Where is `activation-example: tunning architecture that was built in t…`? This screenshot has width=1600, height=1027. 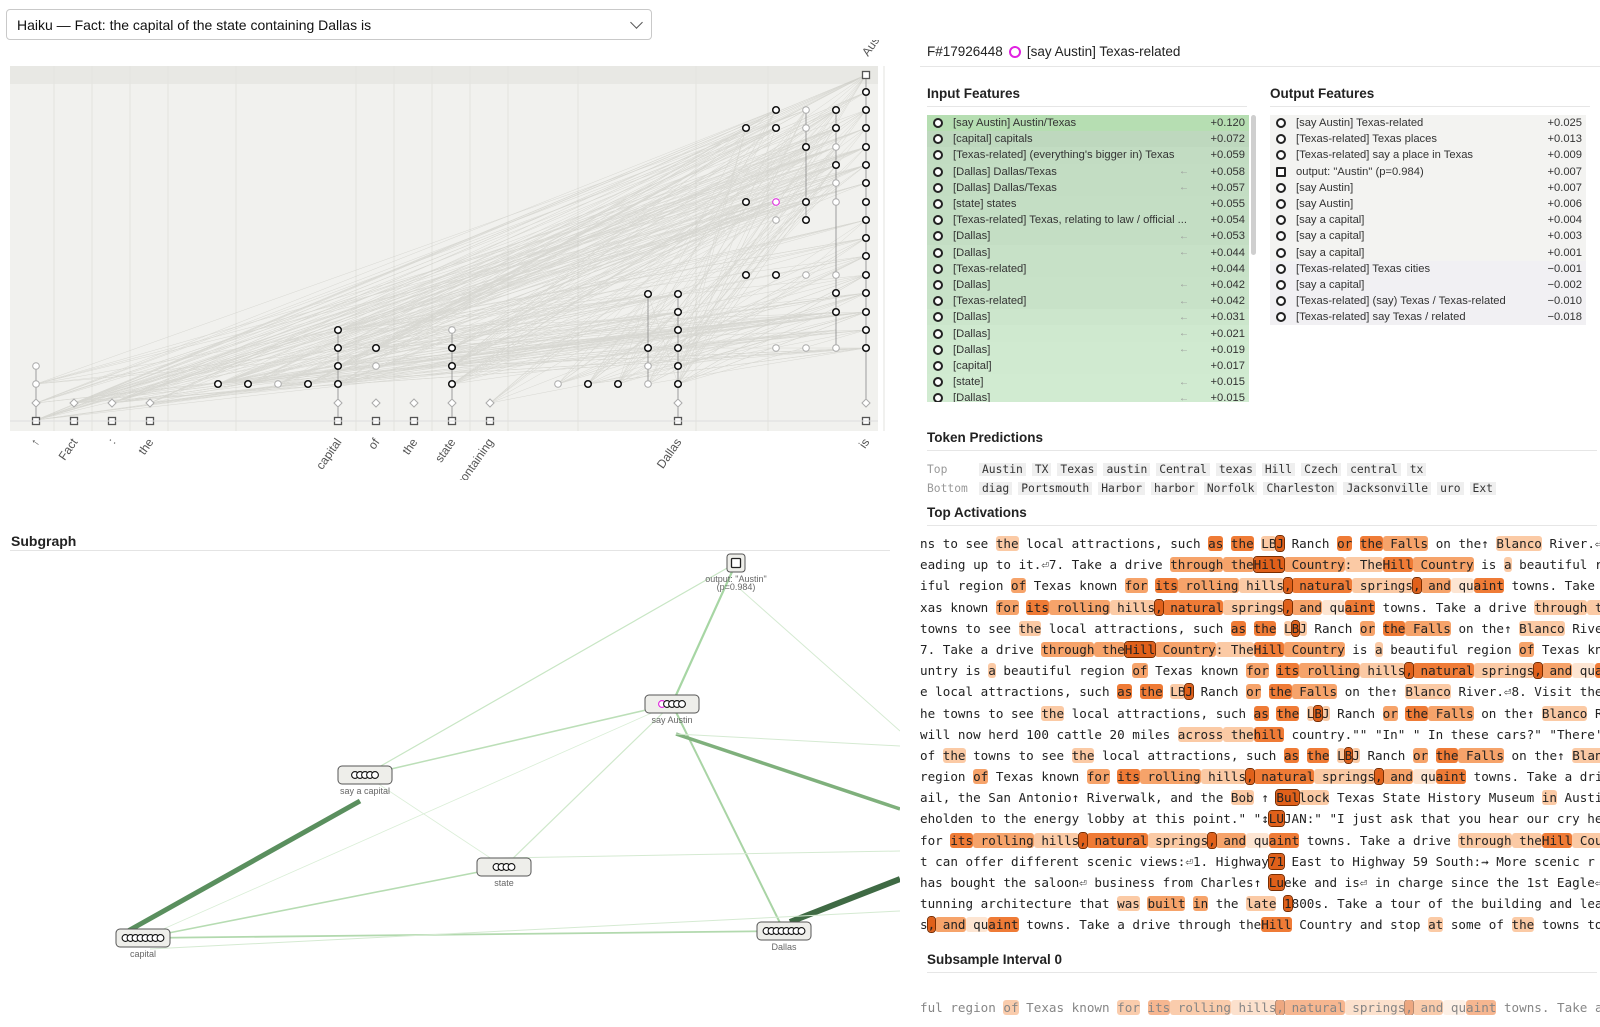
activation-example: tunning architecture that was built in t… is located at coordinates (1260, 903).